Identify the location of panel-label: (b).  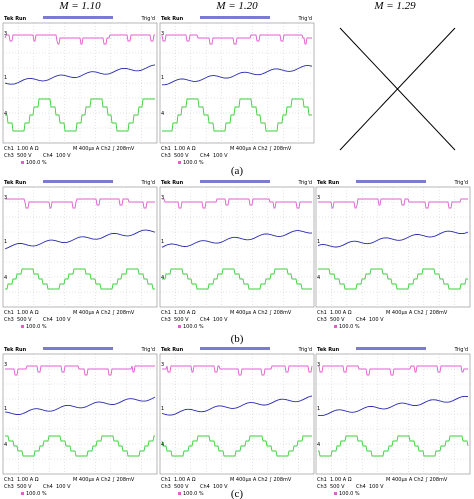
(237, 339).